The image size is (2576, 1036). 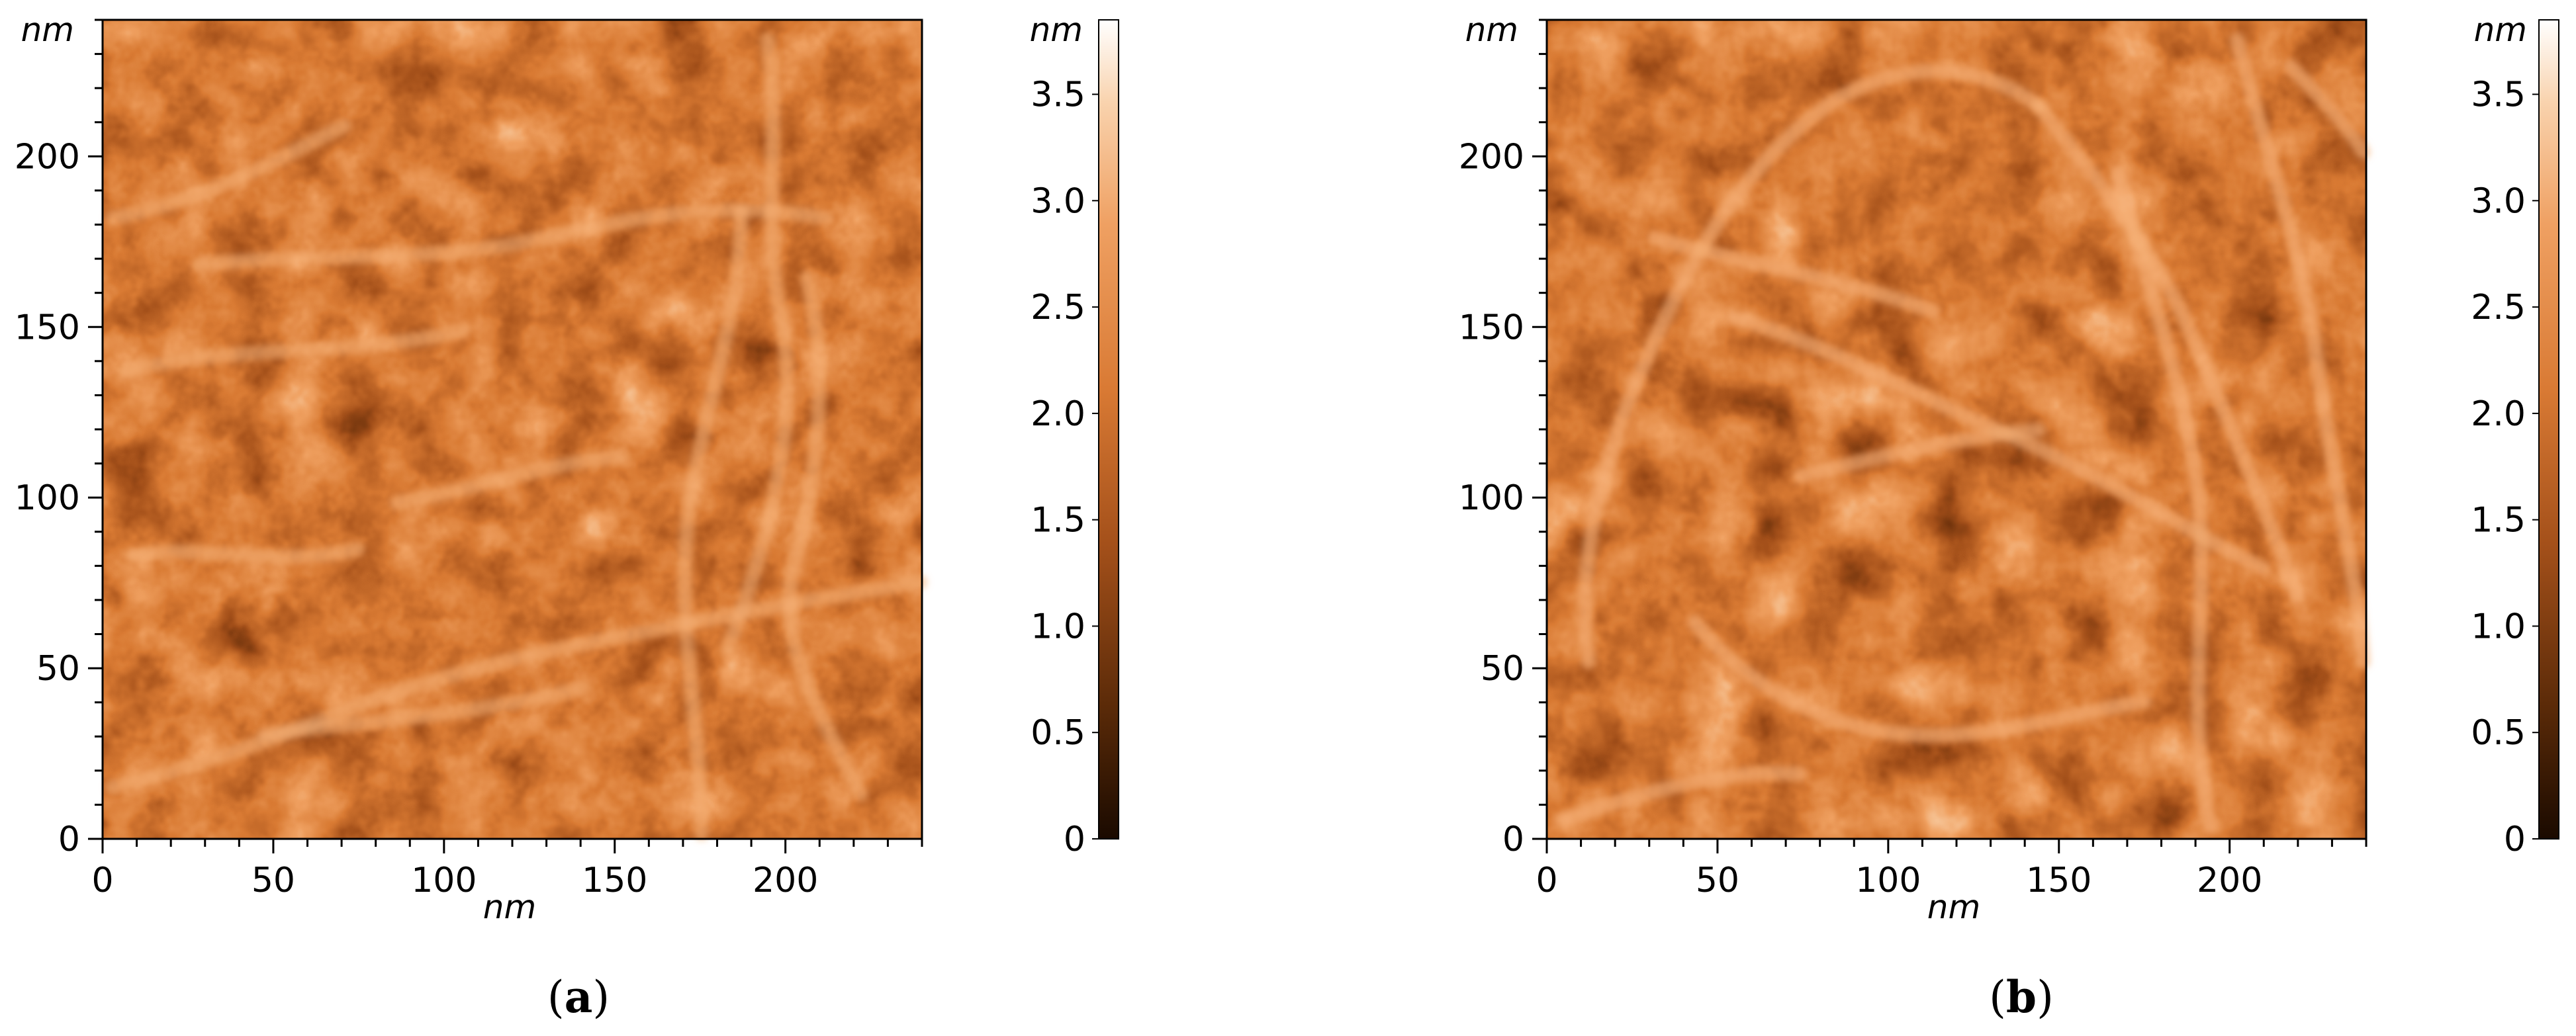 I want to click on y-axis-unit-a: nm, so click(x=48, y=30).